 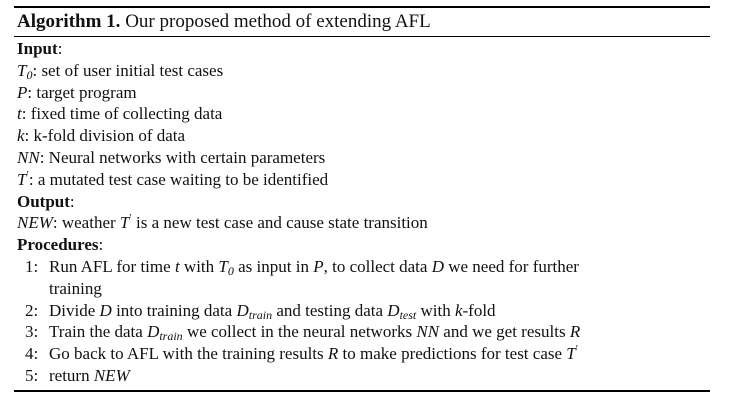 I want to click on output-heading-line: Output:, so click(x=46, y=201).